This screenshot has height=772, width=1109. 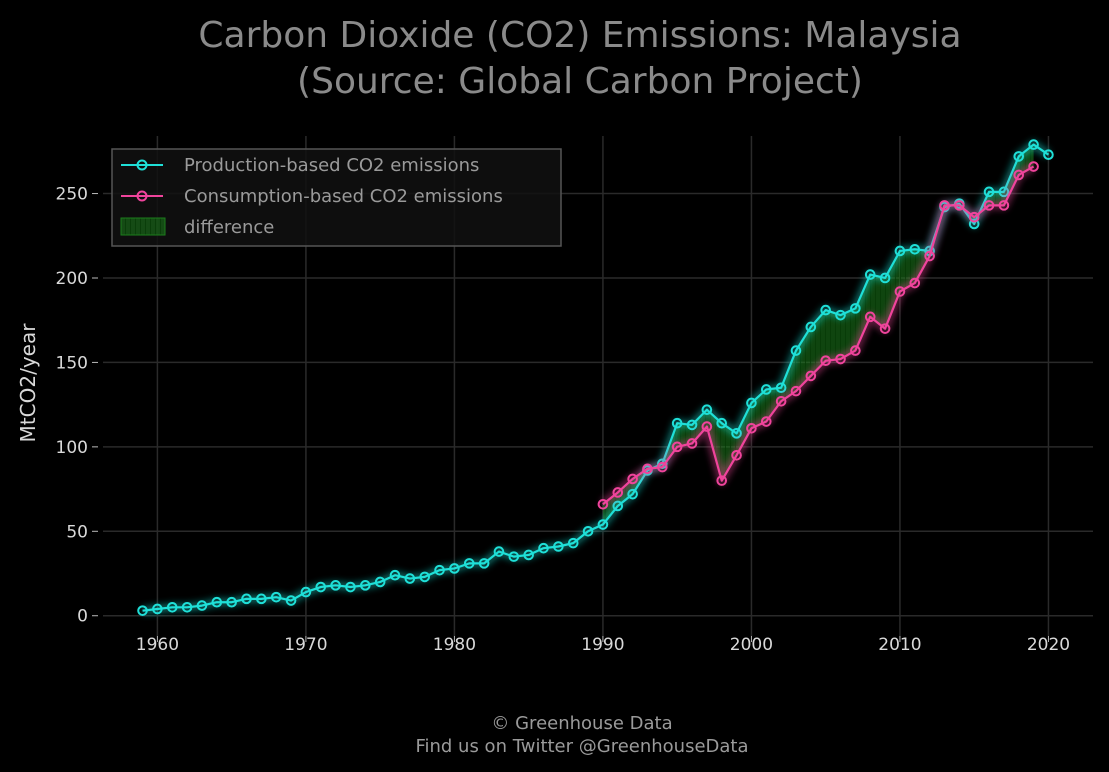 I want to click on footer-credit: © Greenhouse Data, so click(x=581, y=723).